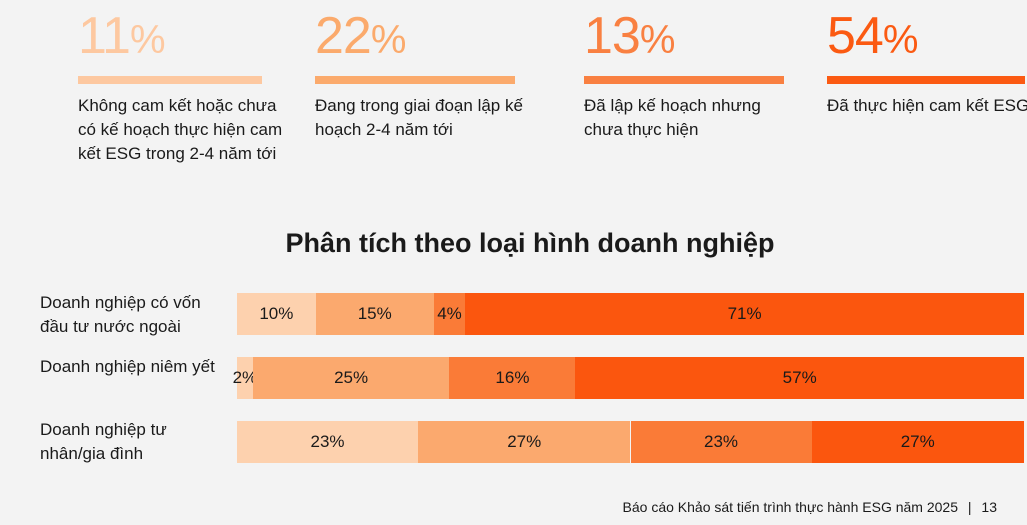 The height and width of the screenshot is (525, 1027). What do you see at coordinates (927, 105) in the screenshot?
I see `stat-description: Đã thực hiện cam kết ESG` at bounding box center [927, 105].